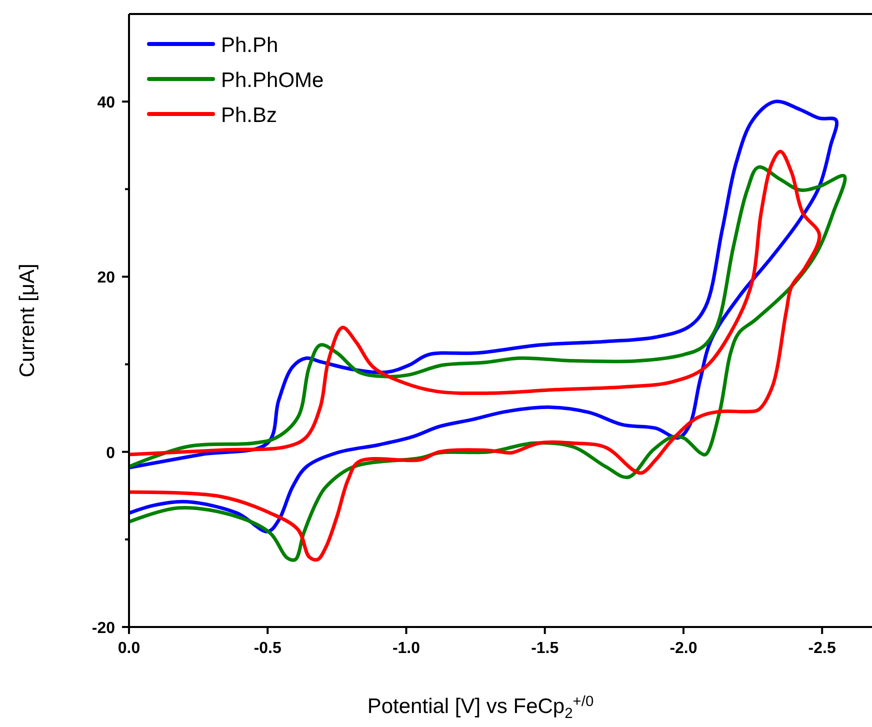 This screenshot has width=872, height=727. Describe the element at coordinates (106, 278) in the screenshot. I see `y-tick-label: 20` at that location.